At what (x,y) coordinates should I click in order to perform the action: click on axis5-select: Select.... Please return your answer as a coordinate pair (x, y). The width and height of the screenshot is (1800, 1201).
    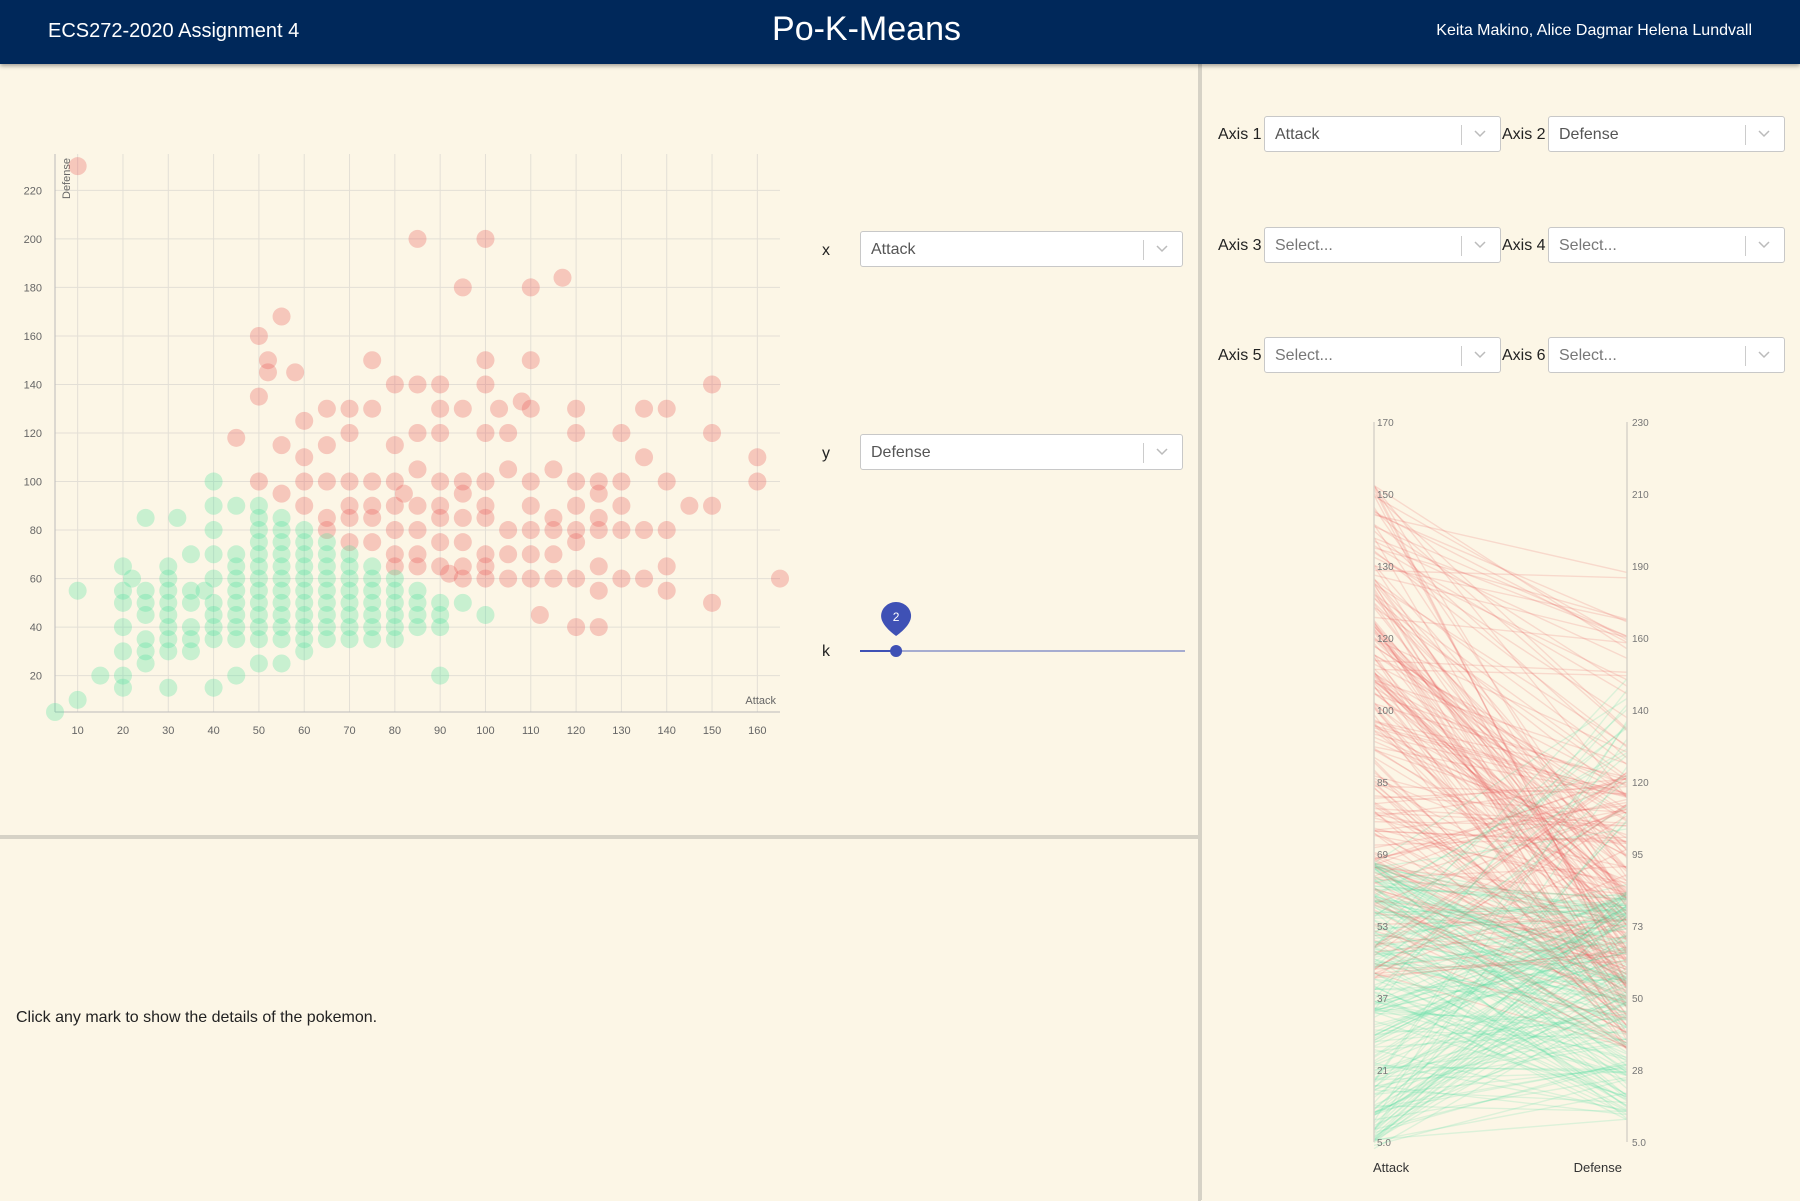
    Looking at the image, I should click on (1382, 355).